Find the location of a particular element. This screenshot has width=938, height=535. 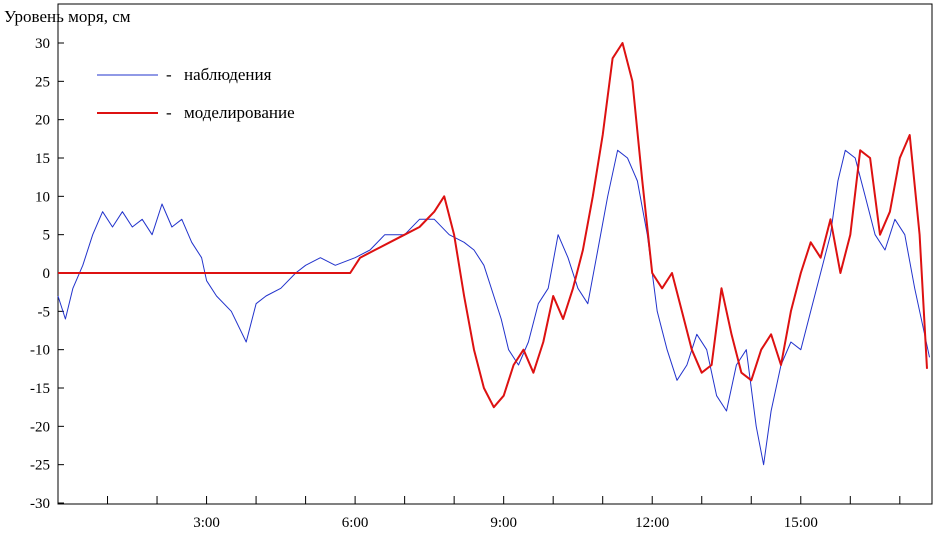

x-axis-ticks: 3:00 6:00 9:00 12:00 15:00 is located at coordinates (504, 513).